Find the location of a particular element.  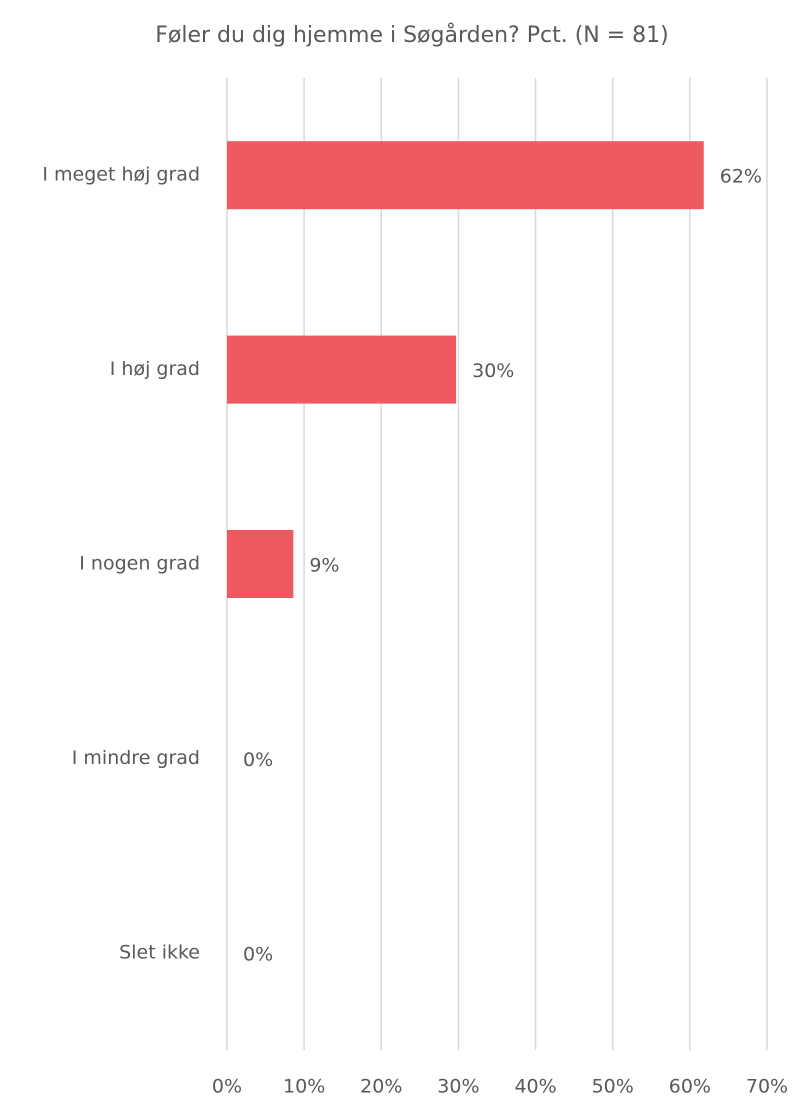

x-tick-label: 70% is located at coordinates (767, 1087).